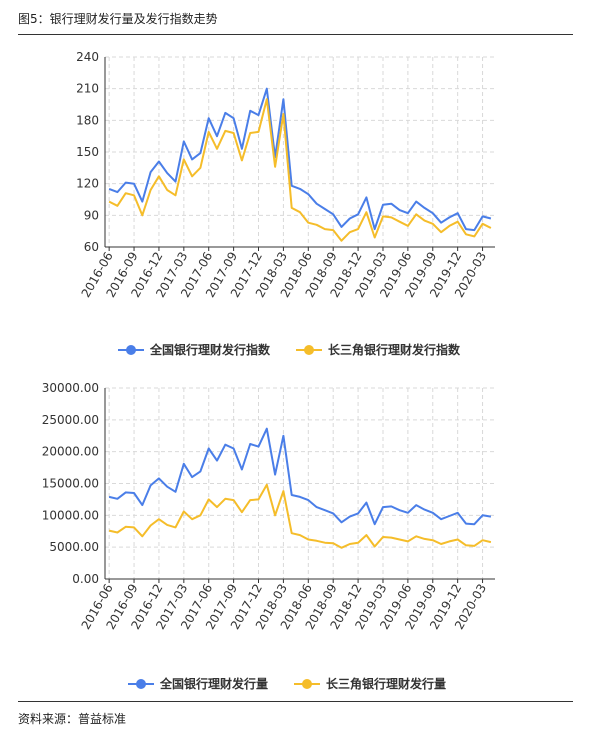 The image size is (591, 730). I want to click on legend-item-yangtze-volume: 长三角银行理财发行量, so click(370, 683).